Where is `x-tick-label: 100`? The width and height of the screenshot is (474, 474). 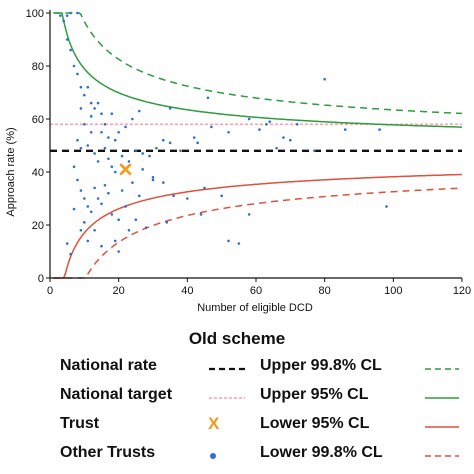
x-tick-label: 100 is located at coordinates (393, 291).